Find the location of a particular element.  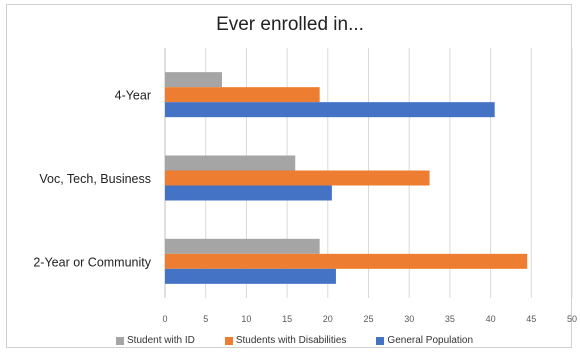

x-tick-label: 20 is located at coordinates (328, 319).